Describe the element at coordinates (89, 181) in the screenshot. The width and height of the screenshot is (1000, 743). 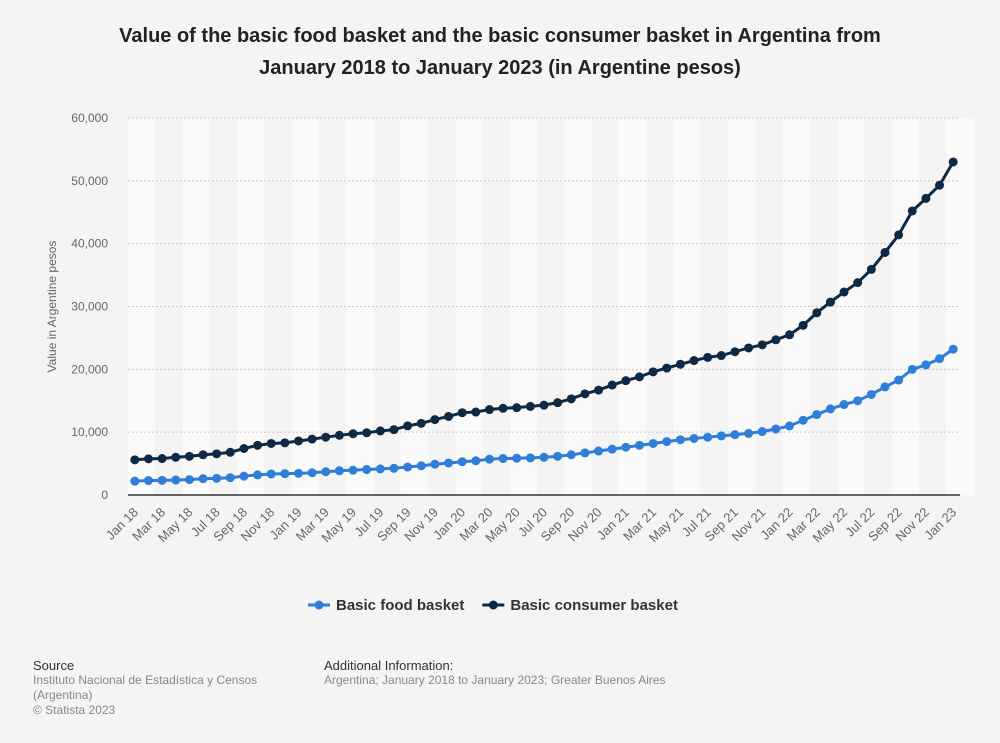
I see `y-tick-label: 50,000` at that location.